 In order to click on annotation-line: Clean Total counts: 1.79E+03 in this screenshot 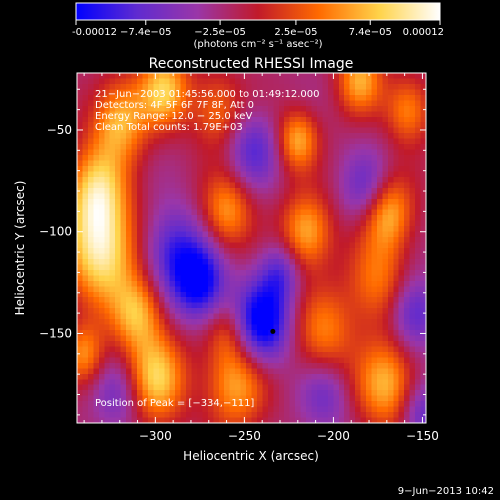, I will do `click(169, 127)`.